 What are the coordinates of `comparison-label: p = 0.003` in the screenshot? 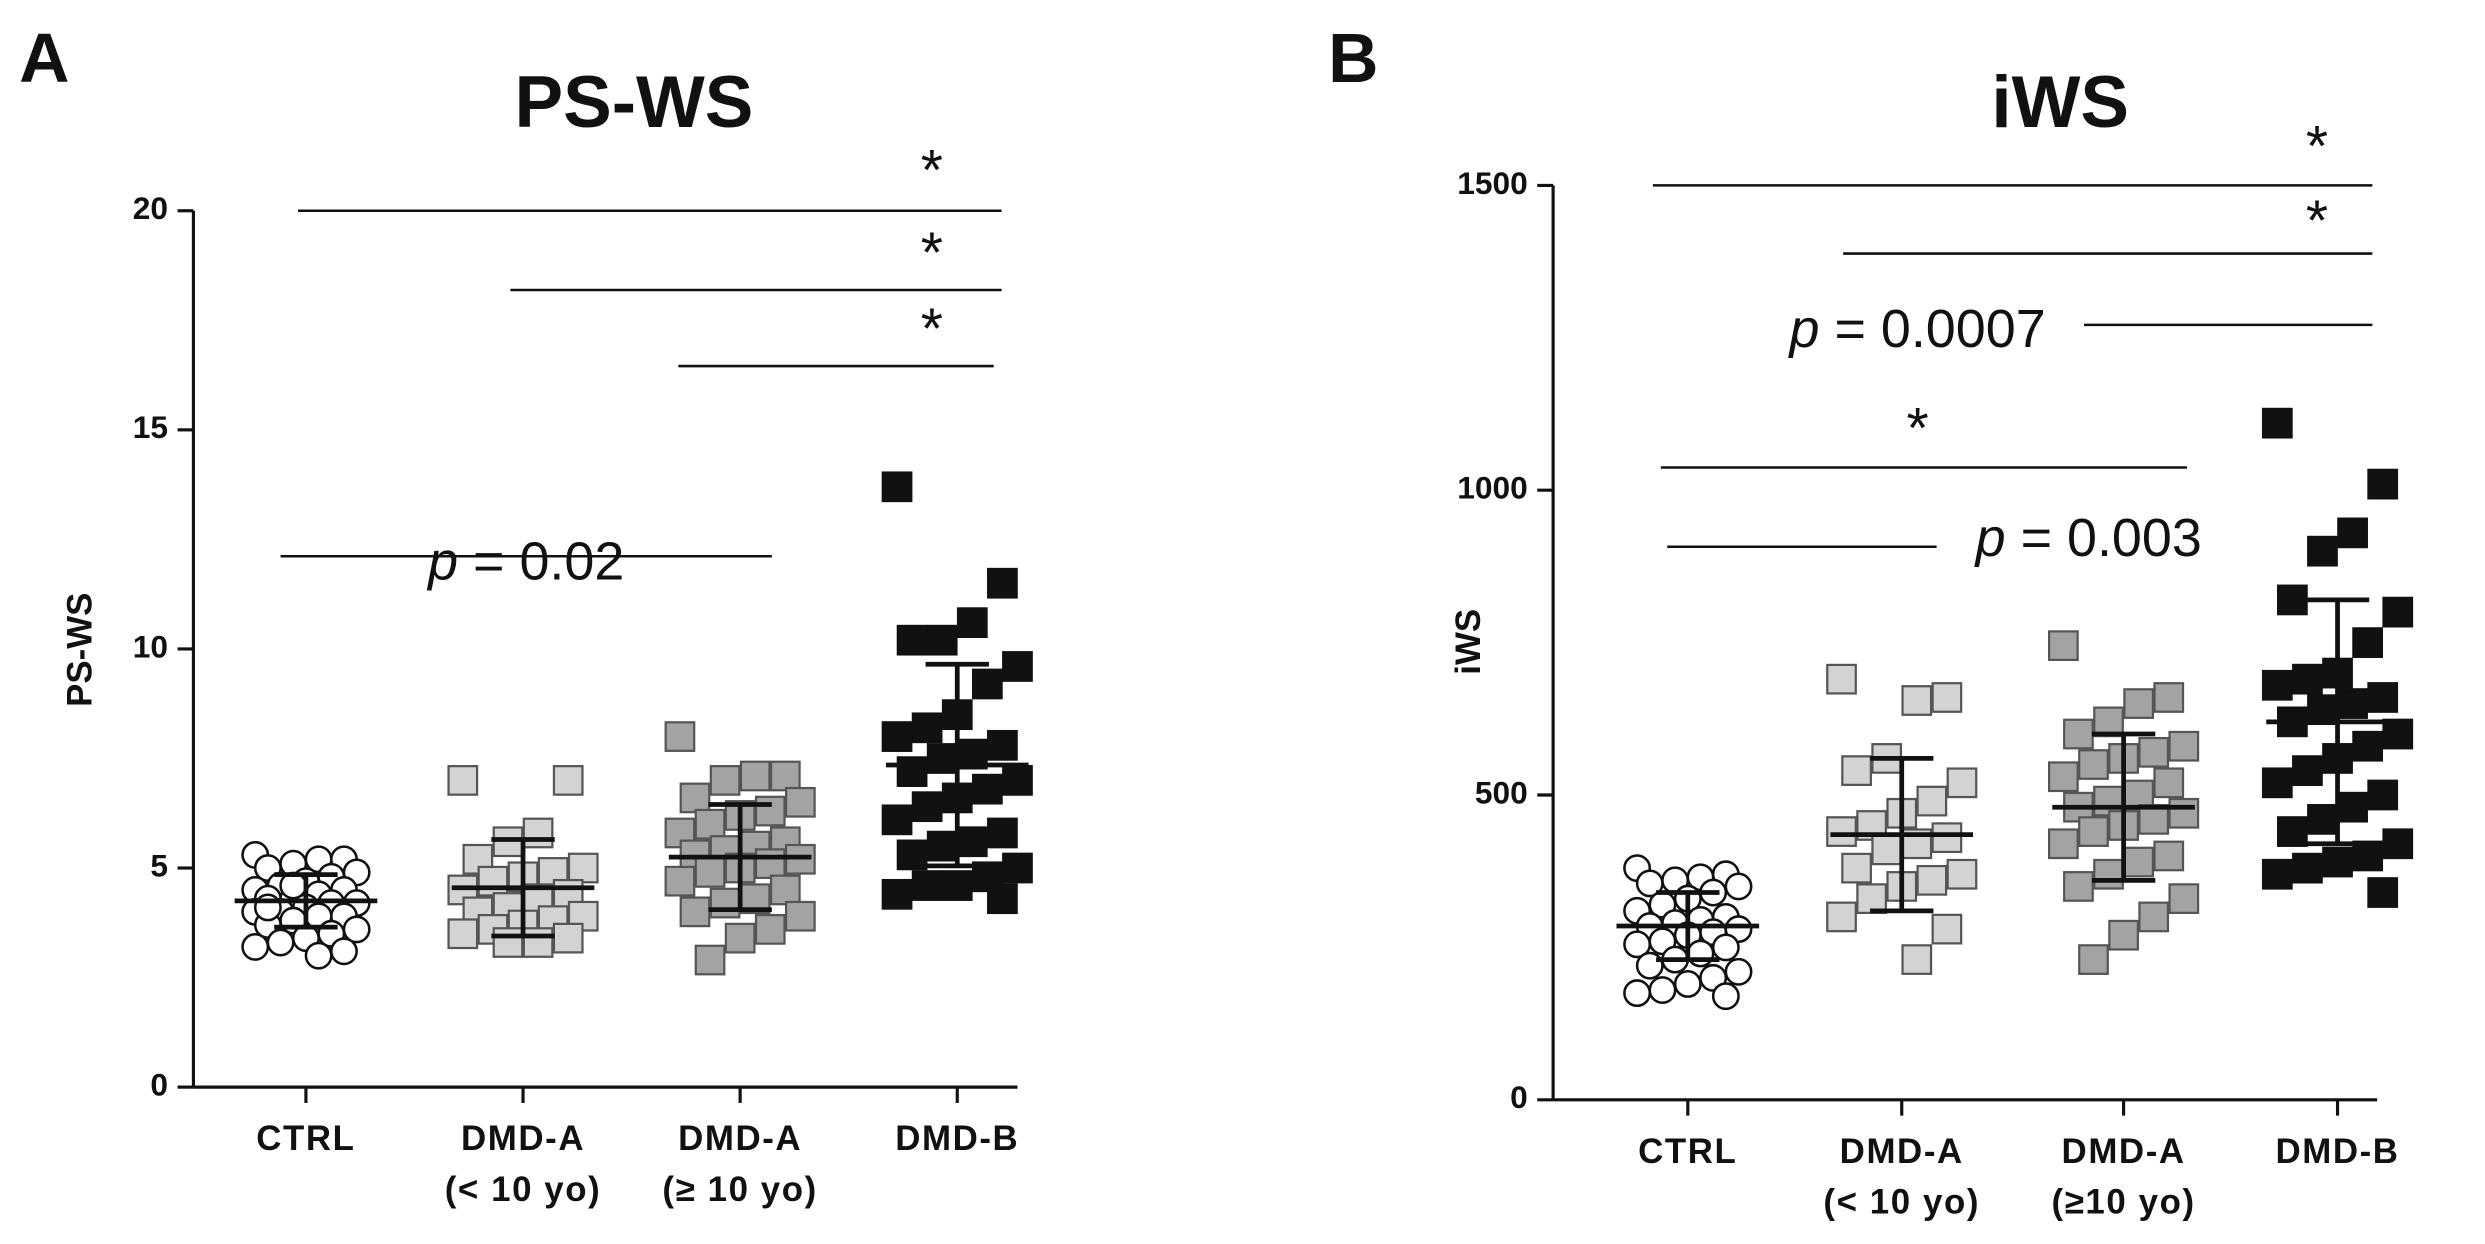 It's located at (2088, 538).